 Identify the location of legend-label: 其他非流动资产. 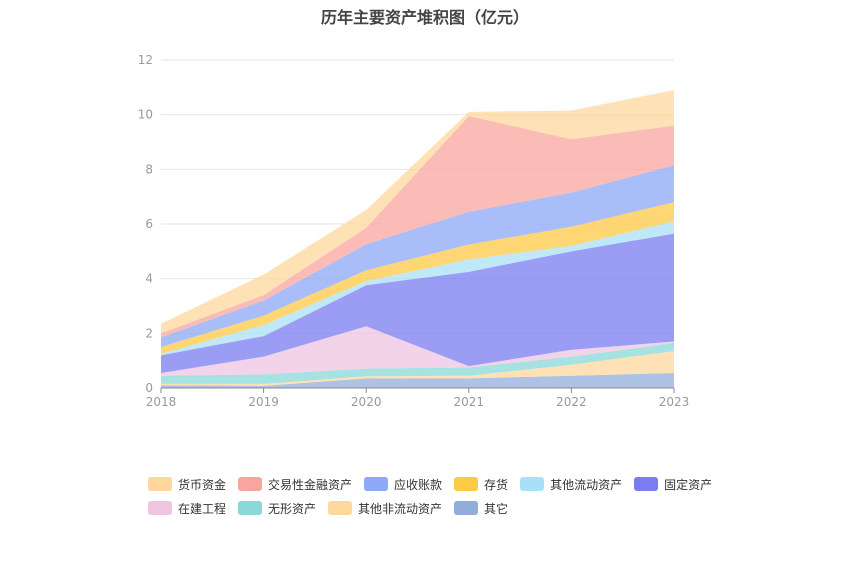
(400, 508).